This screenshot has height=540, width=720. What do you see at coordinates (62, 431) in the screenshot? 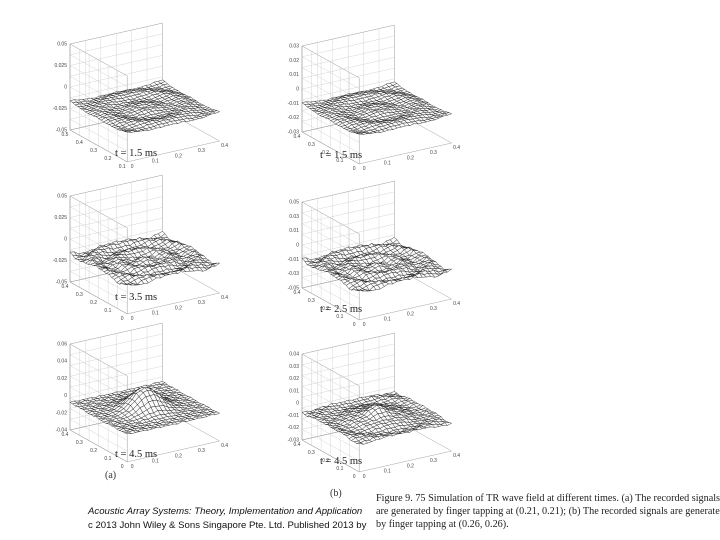
I see `z-tick-label: -0.04` at bounding box center [62, 431].